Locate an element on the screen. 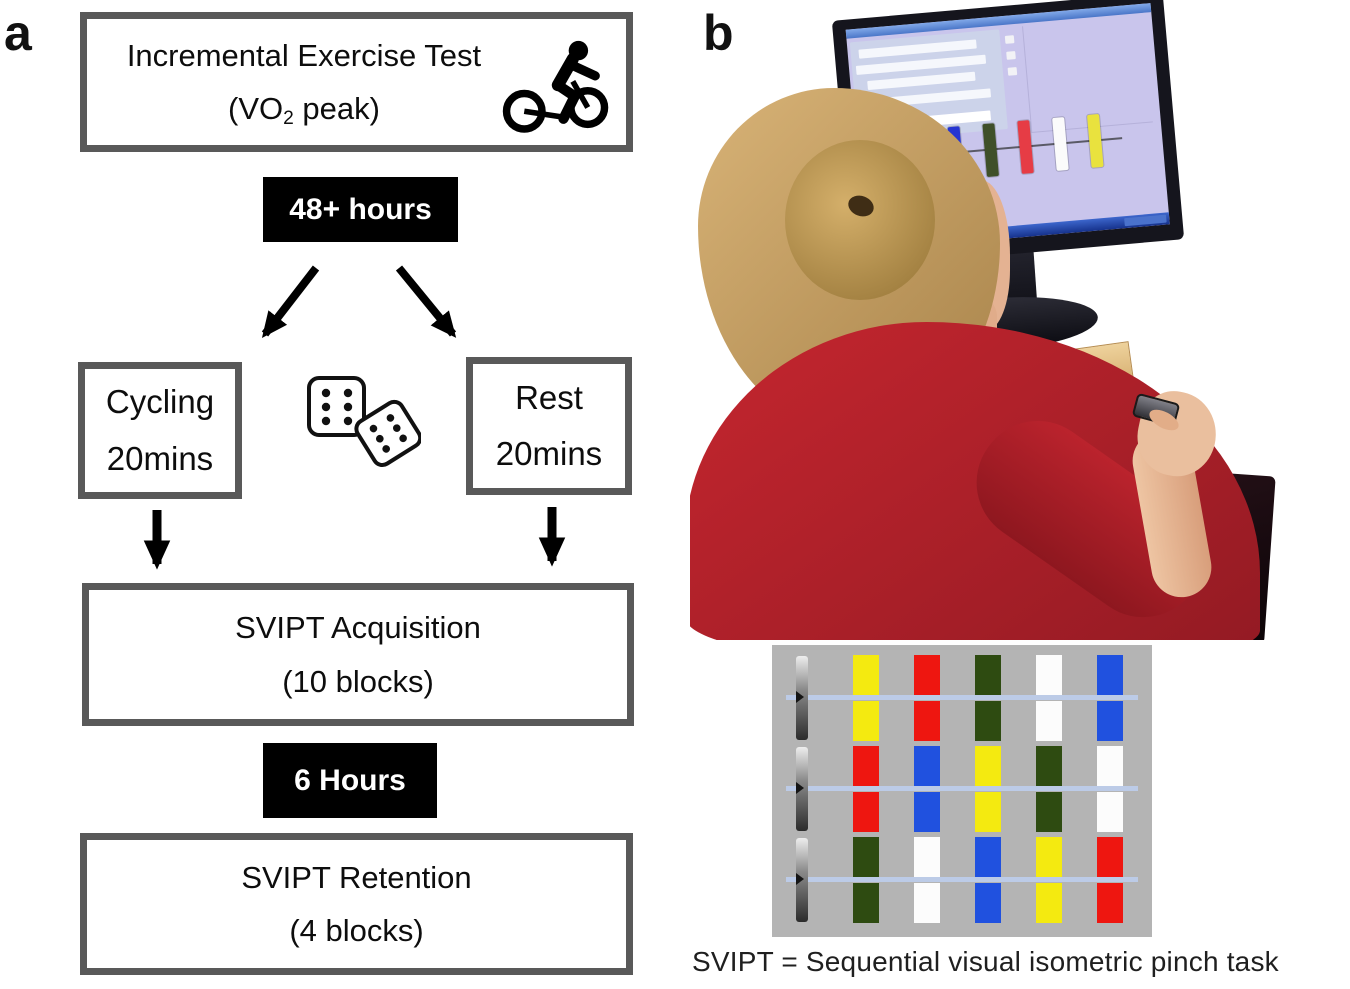 The width and height of the screenshot is (1350, 989). retention-box: SVIPT Retention (4 blocks) is located at coordinates (356, 904).